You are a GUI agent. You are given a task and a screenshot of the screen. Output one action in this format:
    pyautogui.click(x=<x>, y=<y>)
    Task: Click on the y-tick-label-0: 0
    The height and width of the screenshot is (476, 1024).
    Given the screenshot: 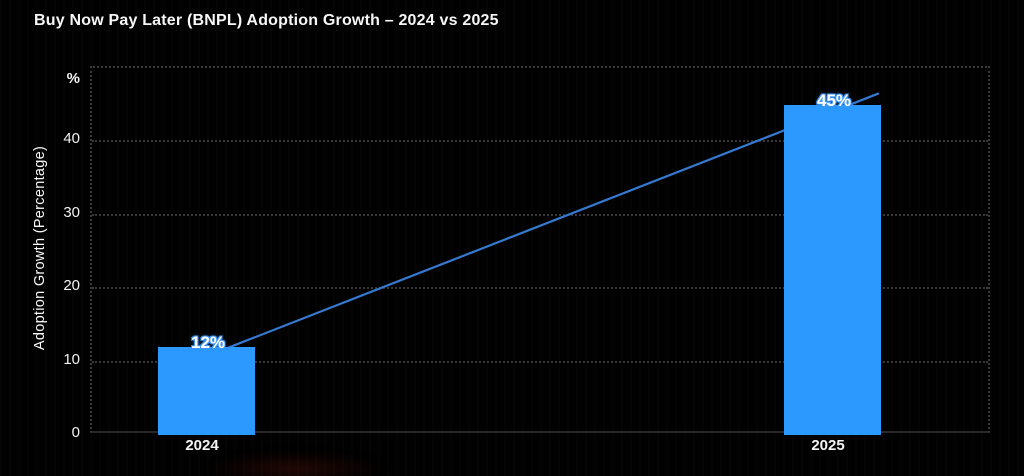 What is the action you would take?
    pyautogui.click(x=75, y=432)
    